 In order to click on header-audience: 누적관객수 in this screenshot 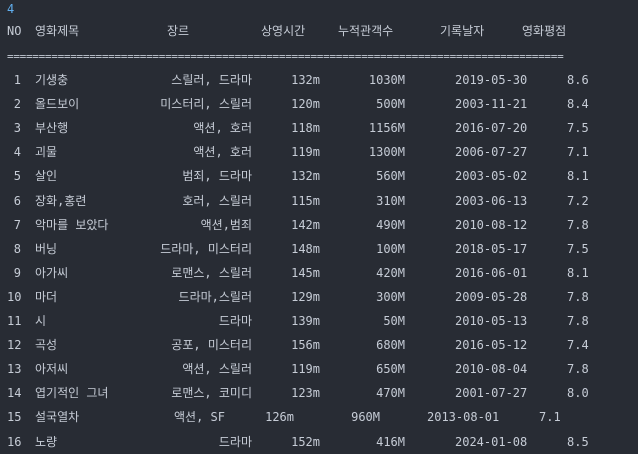, I will do `click(366, 31)`.